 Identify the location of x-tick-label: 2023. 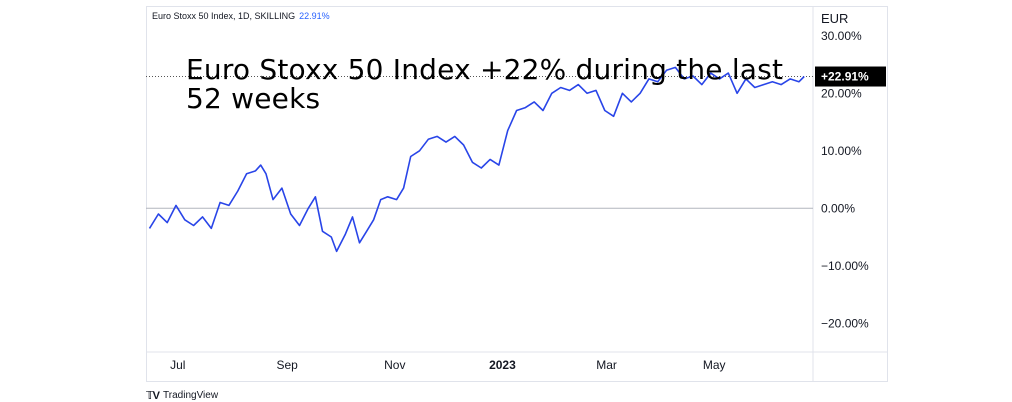
(502, 365).